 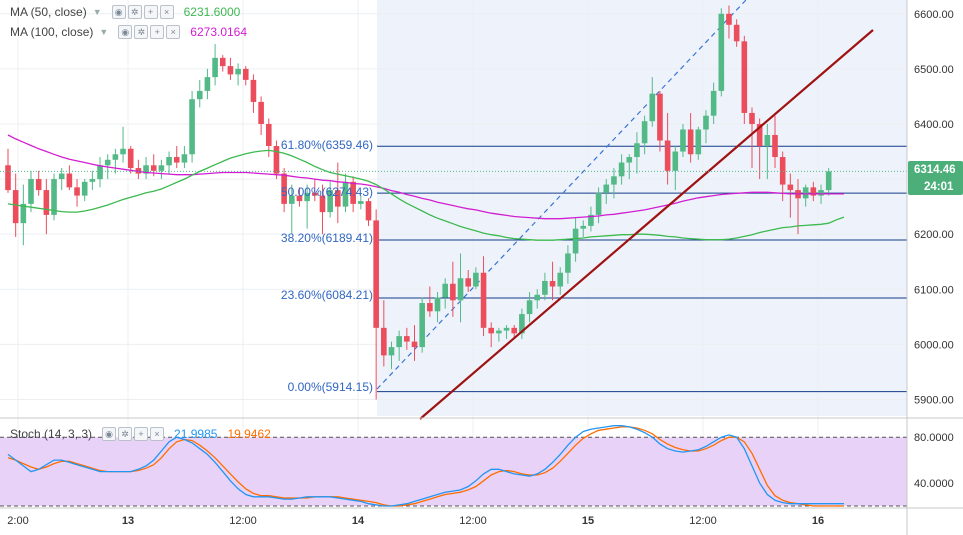 What do you see at coordinates (51, 434) in the screenshot?
I see `stoch-legend-label: Stoch (14, 3, 3)` at bounding box center [51, 434].